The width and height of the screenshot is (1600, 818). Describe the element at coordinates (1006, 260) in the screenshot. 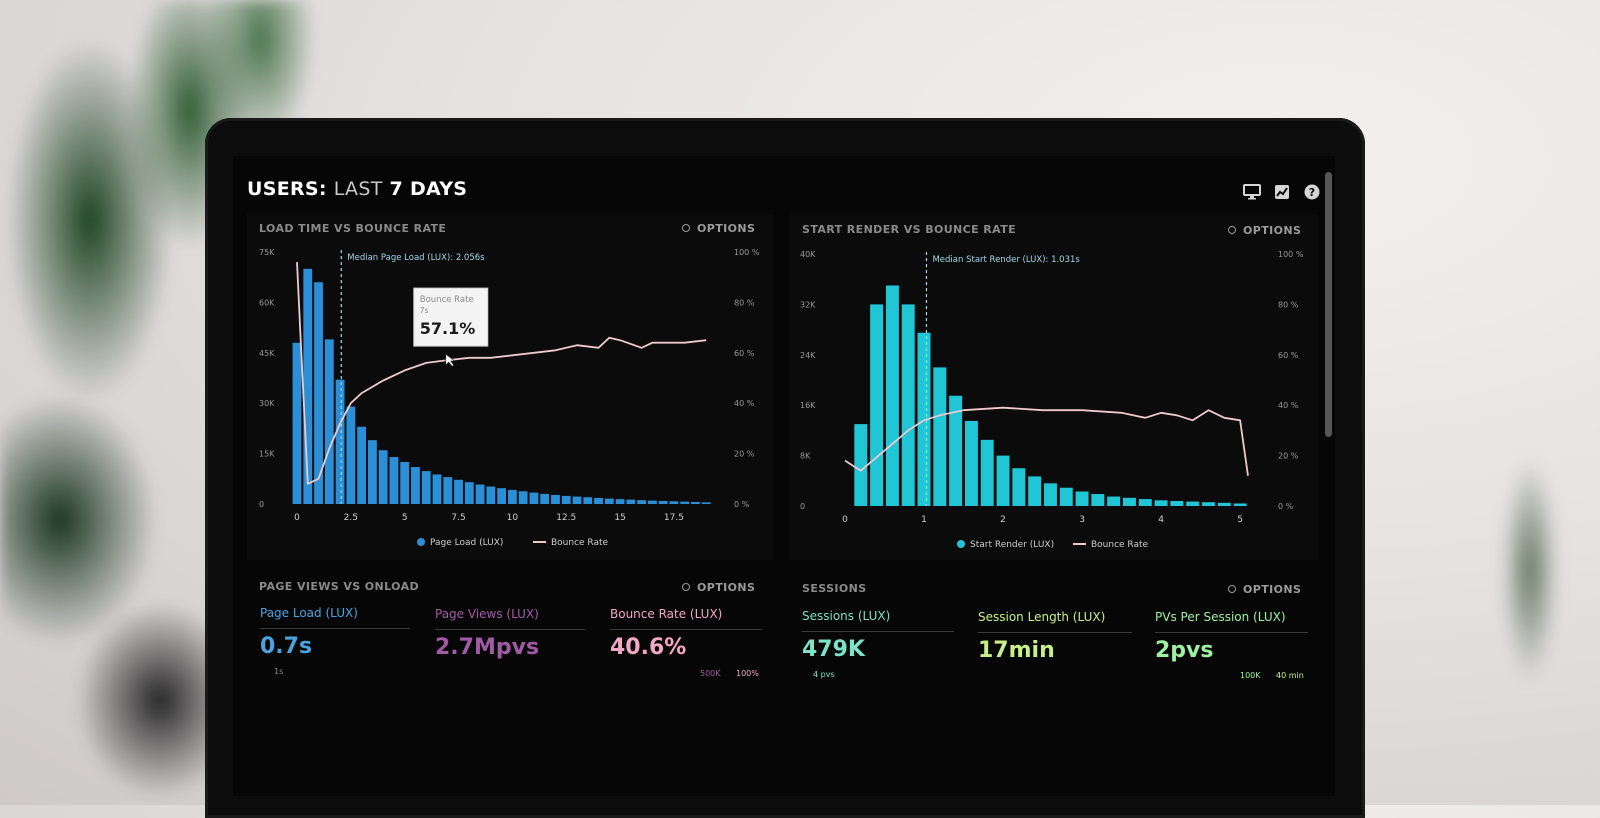

I see `median-label: Median Start Render (LUX): 1.031s` at that location.